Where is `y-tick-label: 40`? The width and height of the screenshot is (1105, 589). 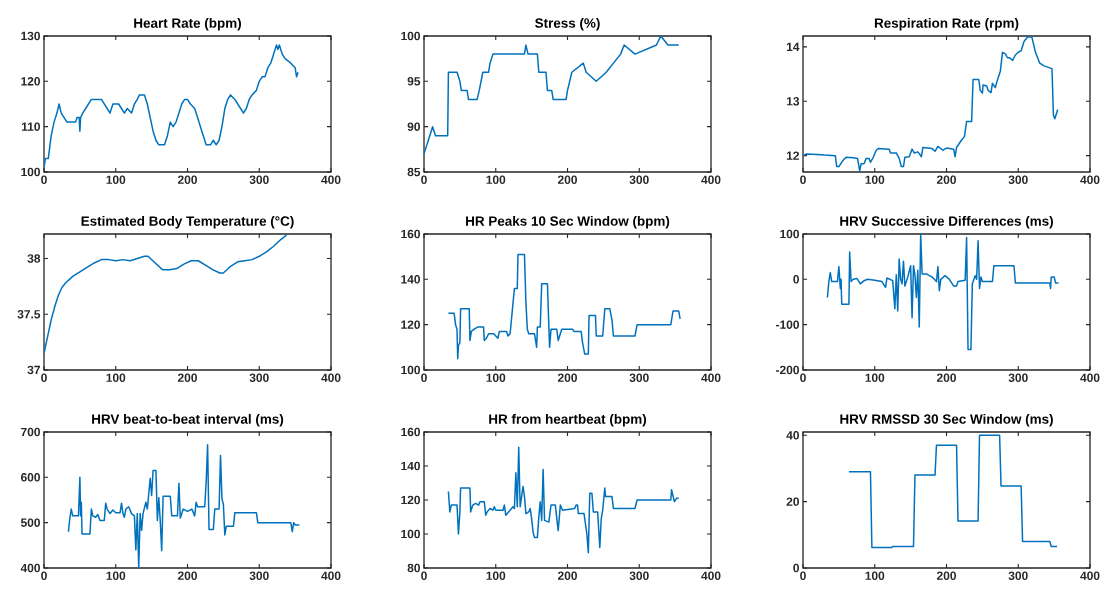 y-tick-label: 40 is located at coordinates (792, 435).